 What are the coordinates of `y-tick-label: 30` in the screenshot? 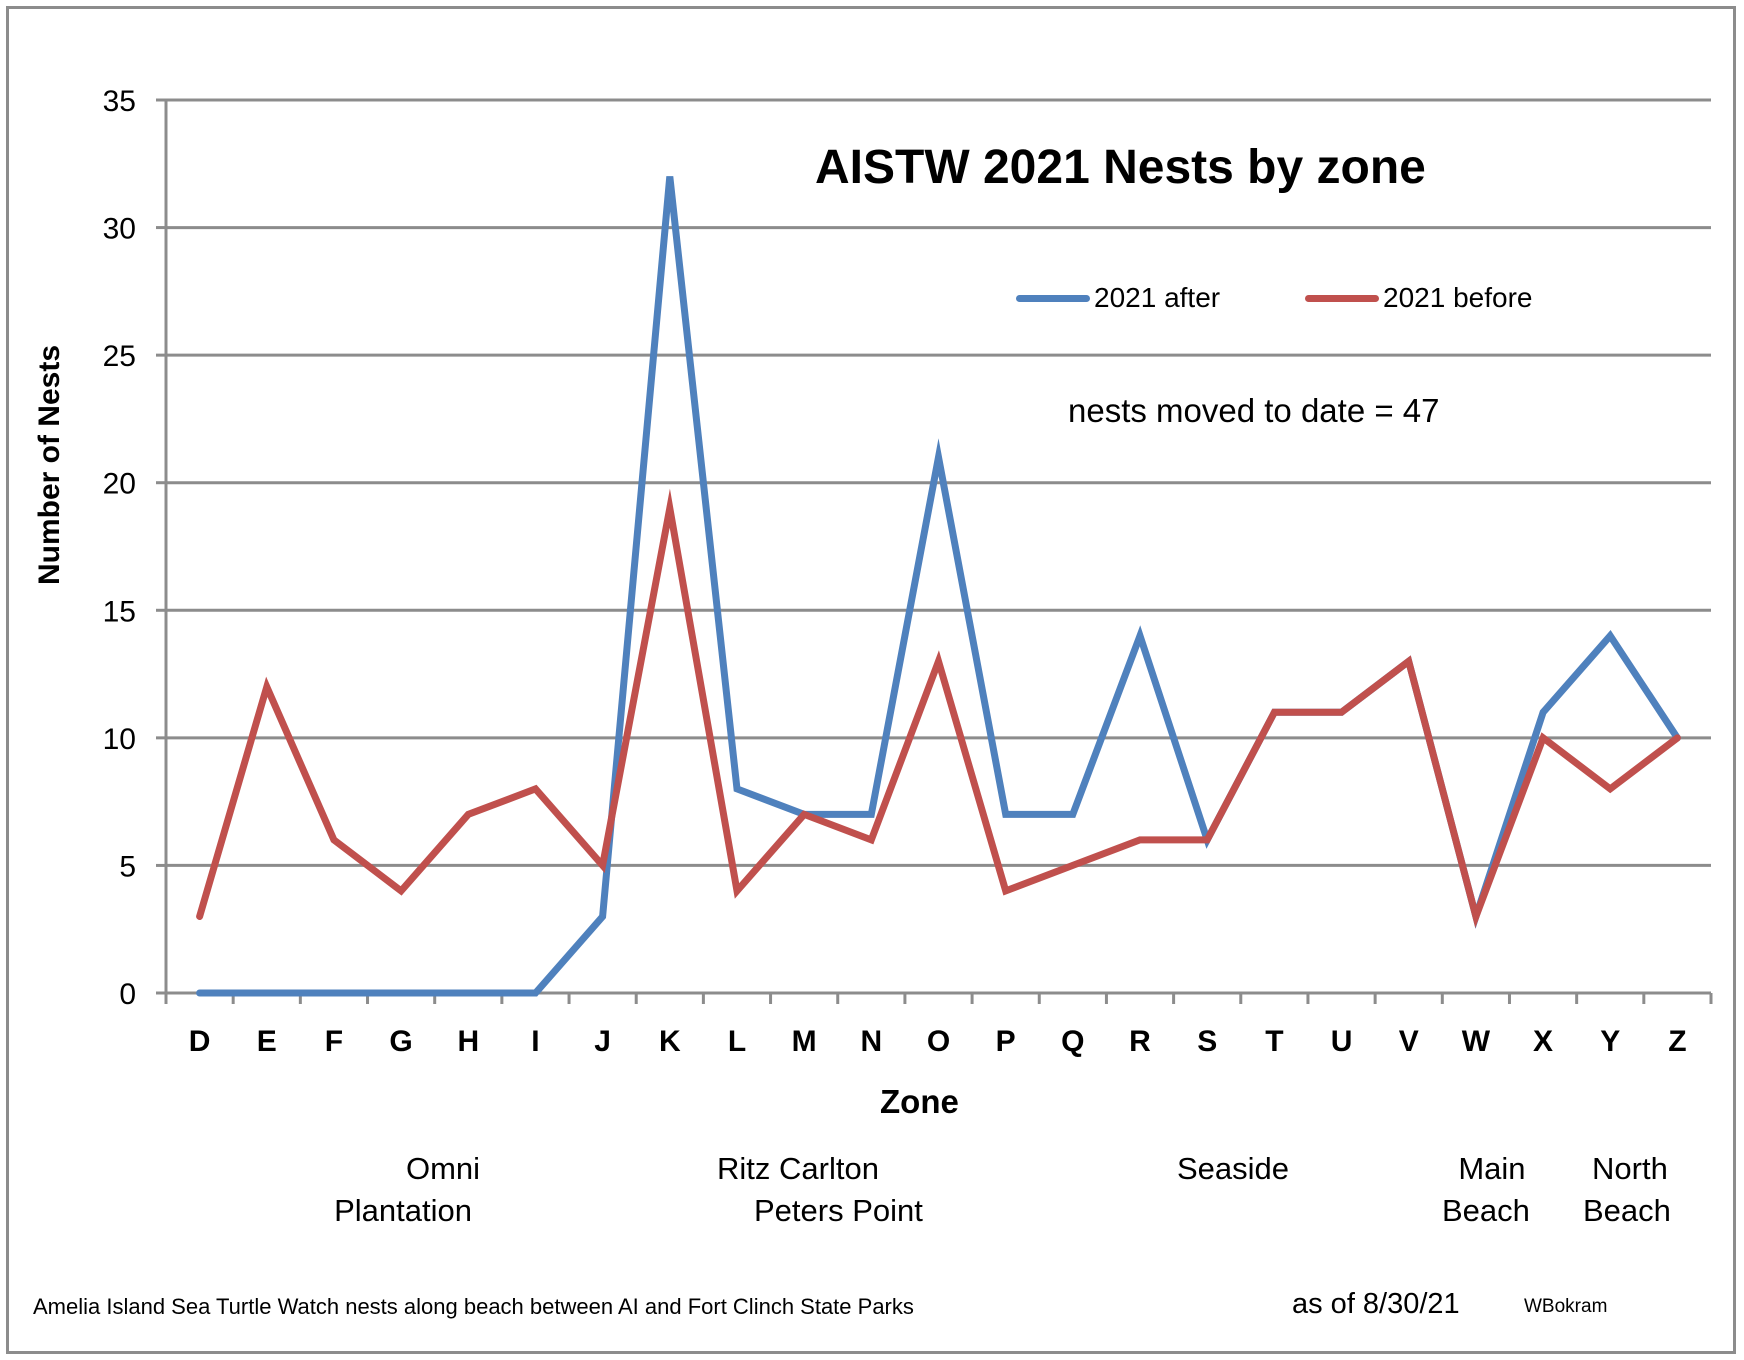 It's located at (119, 229).